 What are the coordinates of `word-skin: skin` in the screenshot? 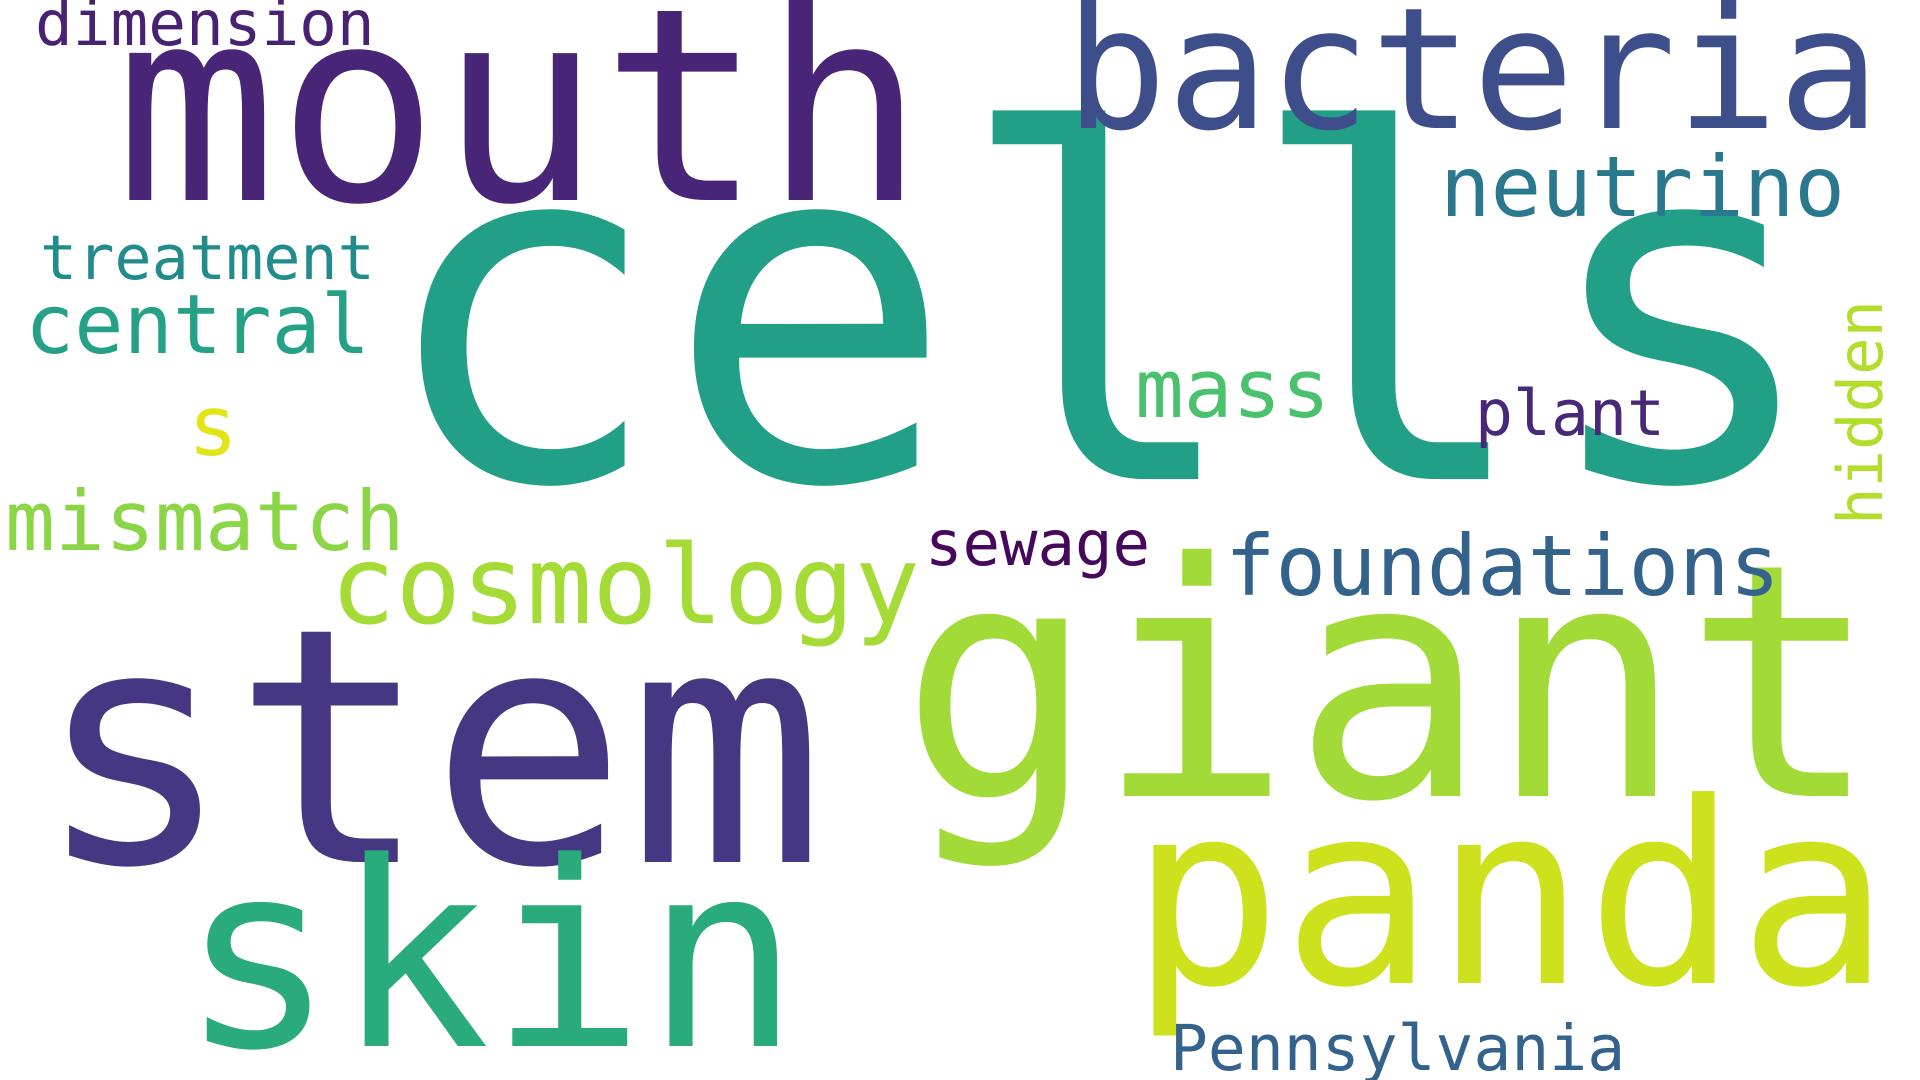 It's located at (490, 943).